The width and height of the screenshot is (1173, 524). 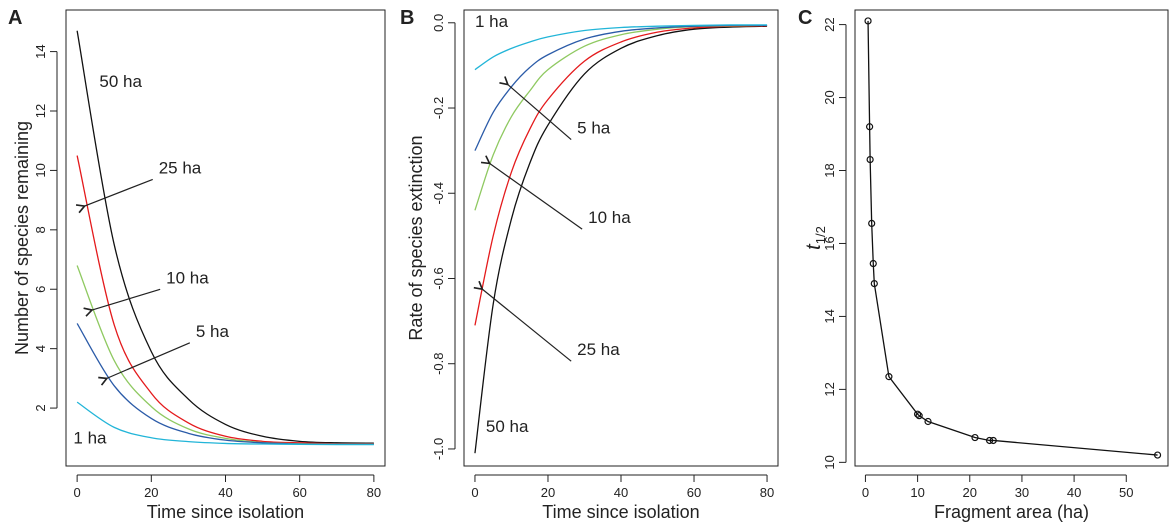 What do you see at coordinates (438, 193) in the screenshot?
I see `y-tick-label: -0.4` at bounding box center [438, 193].